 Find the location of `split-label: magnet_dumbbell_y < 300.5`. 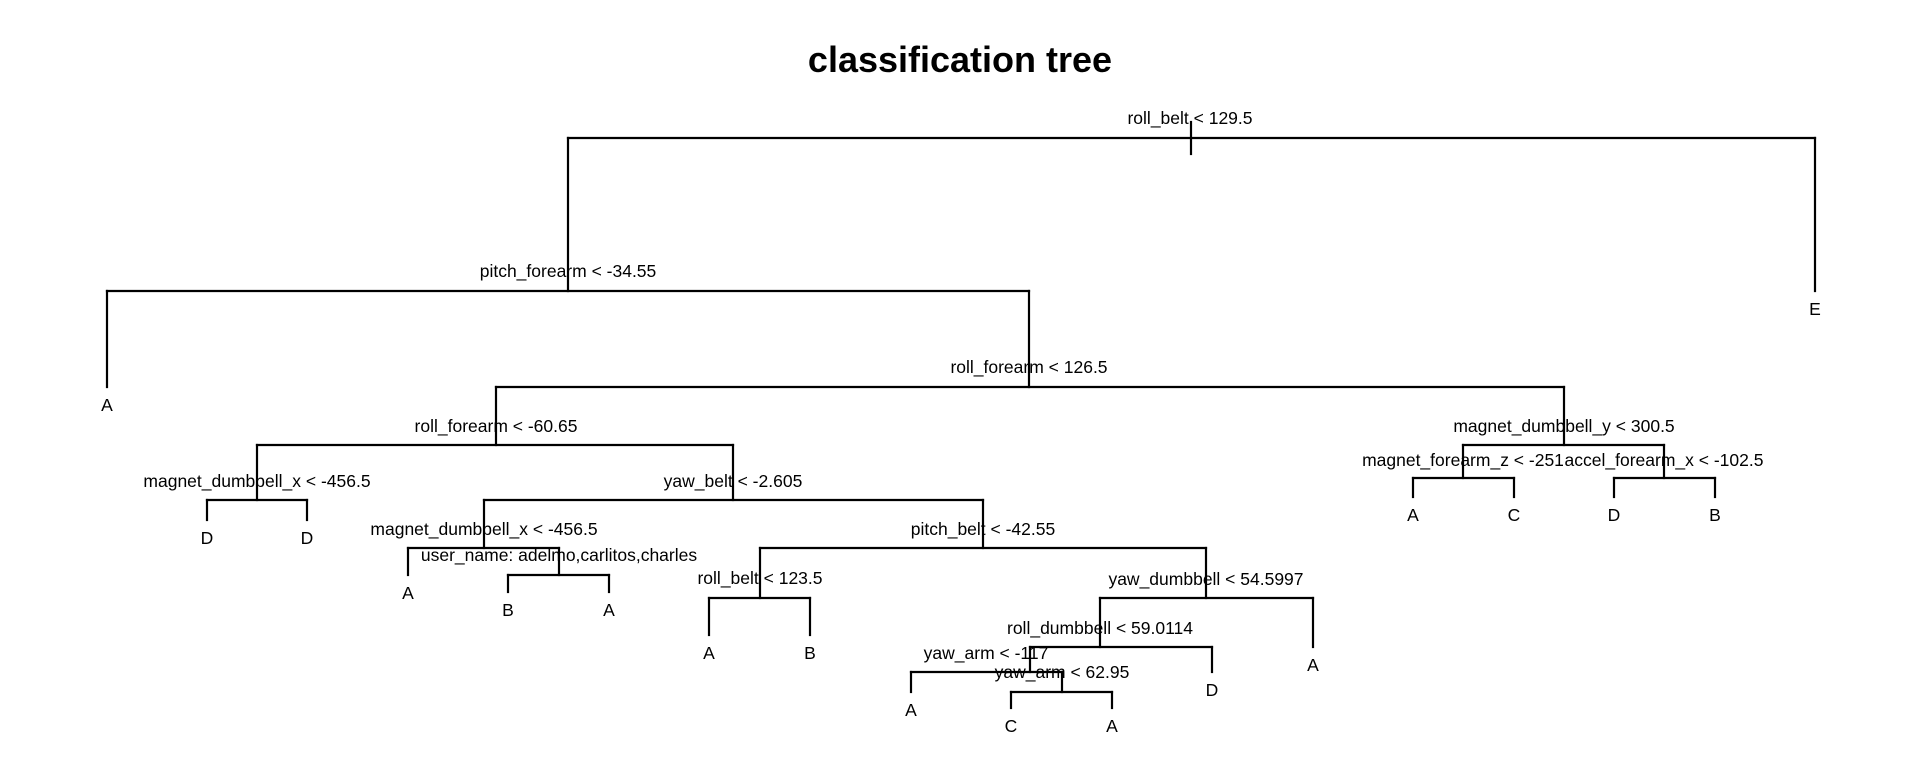

split-label: magnet_dumbbell_y < 300.5 is located at coordinates (1563, 426).